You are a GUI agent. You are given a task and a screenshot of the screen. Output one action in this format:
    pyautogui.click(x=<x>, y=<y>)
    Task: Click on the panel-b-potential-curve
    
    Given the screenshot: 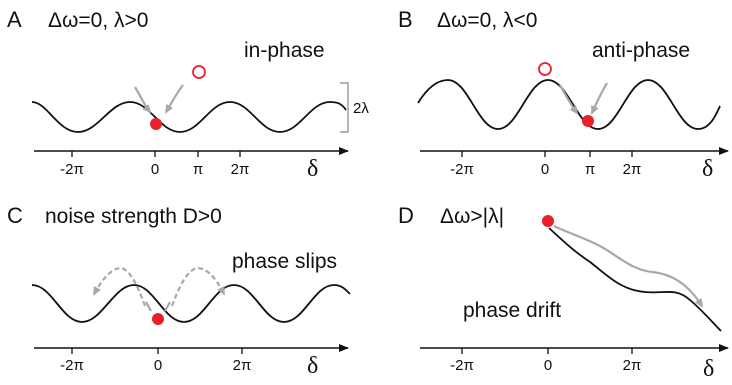 What is the action you would take?
    pyautogui.click(x=569, y=104)
    